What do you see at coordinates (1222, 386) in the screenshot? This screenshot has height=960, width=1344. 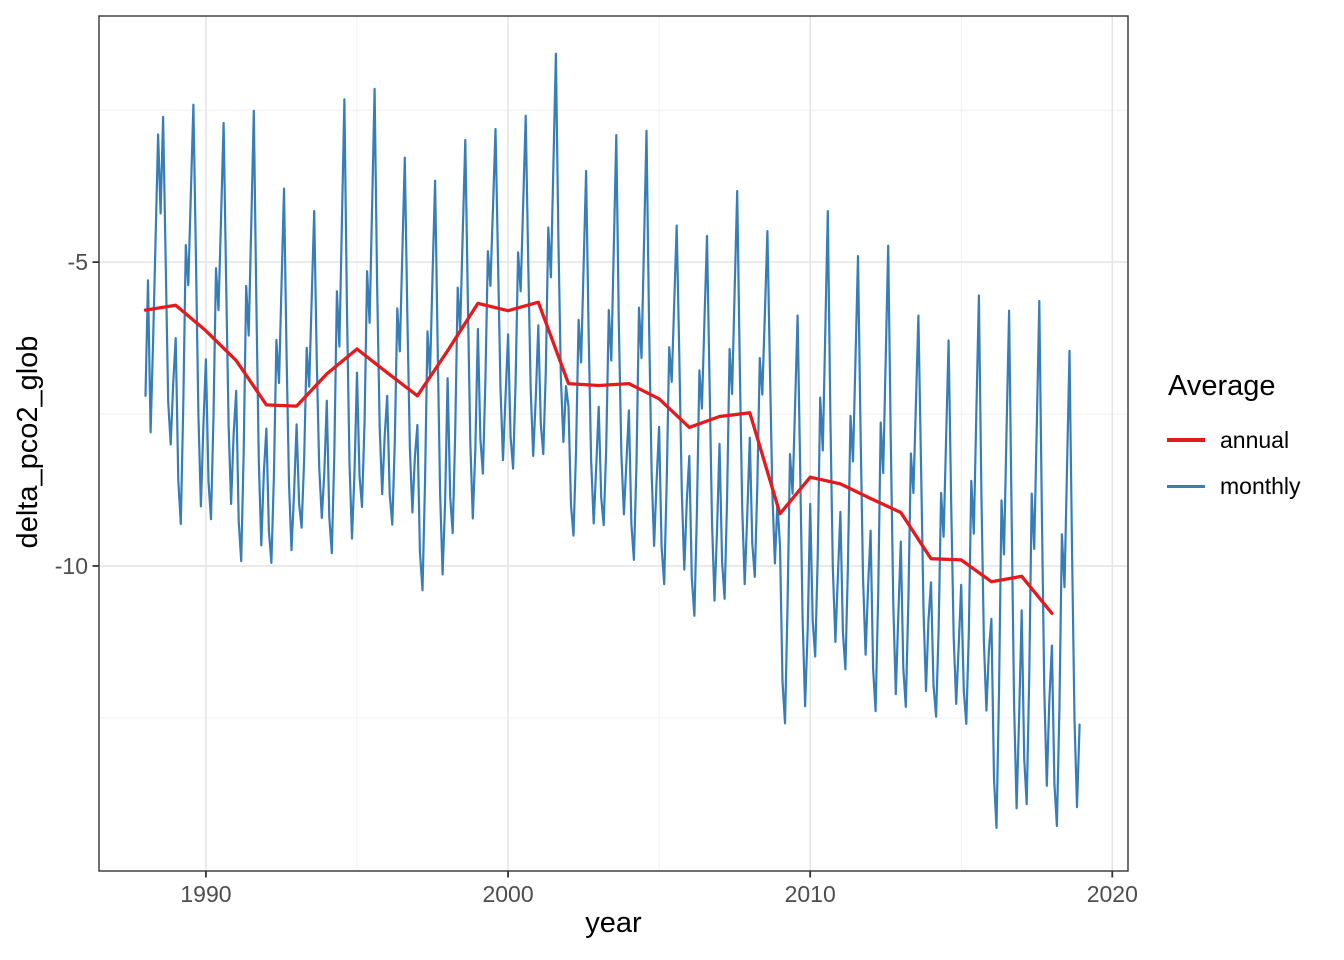 I see `legend-title: Average` at bounding box center [1222, 386].